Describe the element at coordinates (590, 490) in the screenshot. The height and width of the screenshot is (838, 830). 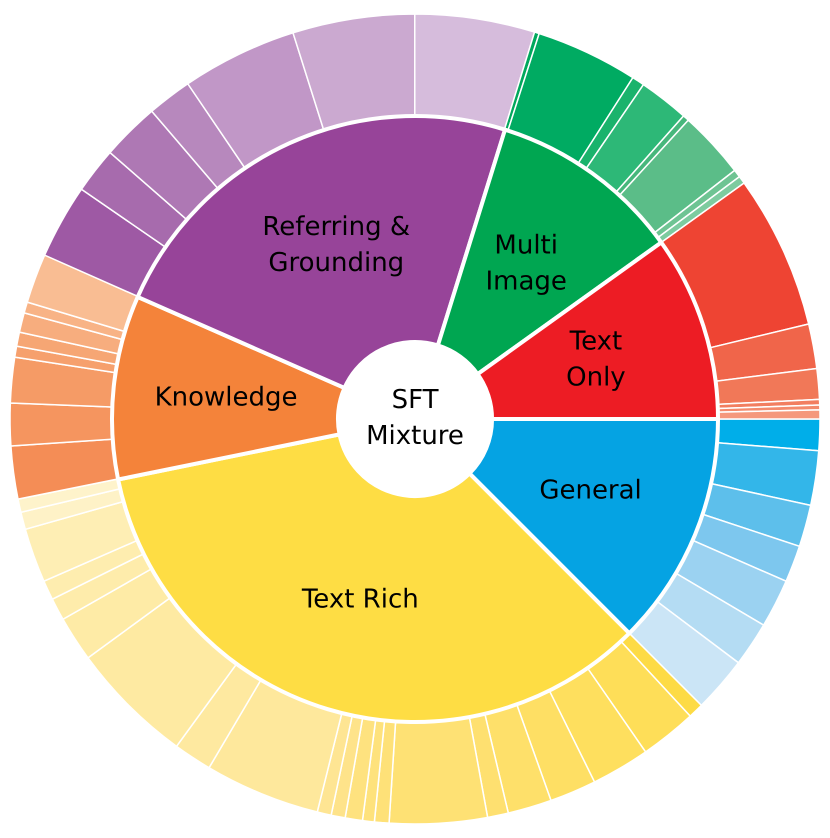
I see `slice-label: General` at that location.